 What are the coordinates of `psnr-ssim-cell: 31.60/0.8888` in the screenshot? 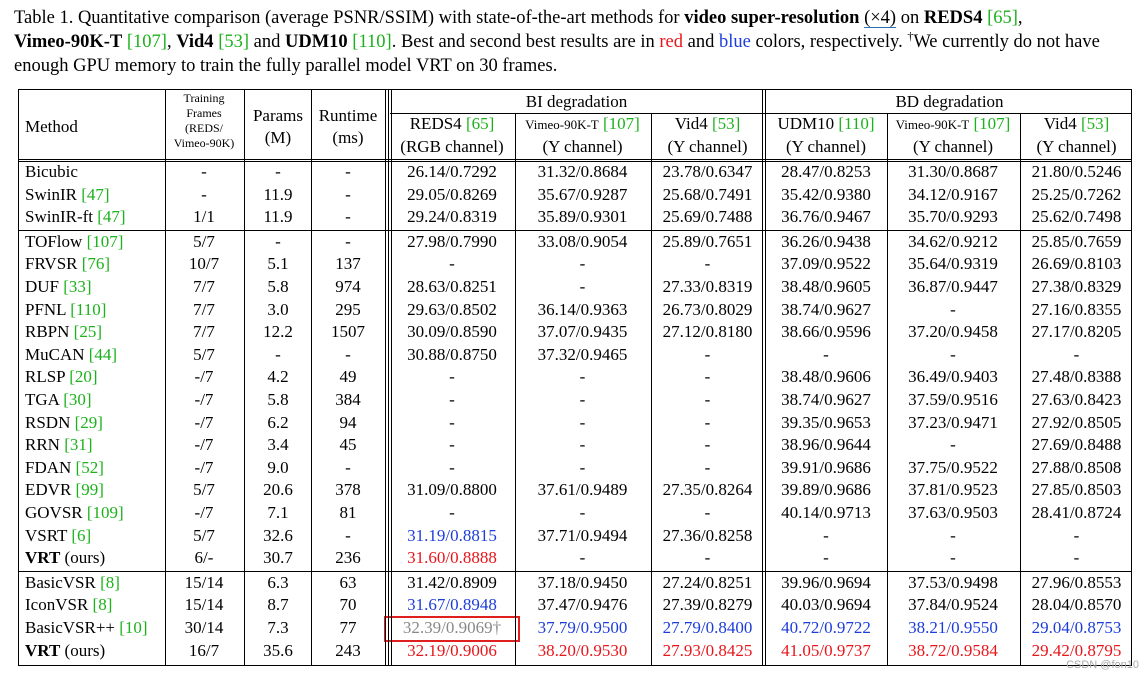 It's located at (452, 558).